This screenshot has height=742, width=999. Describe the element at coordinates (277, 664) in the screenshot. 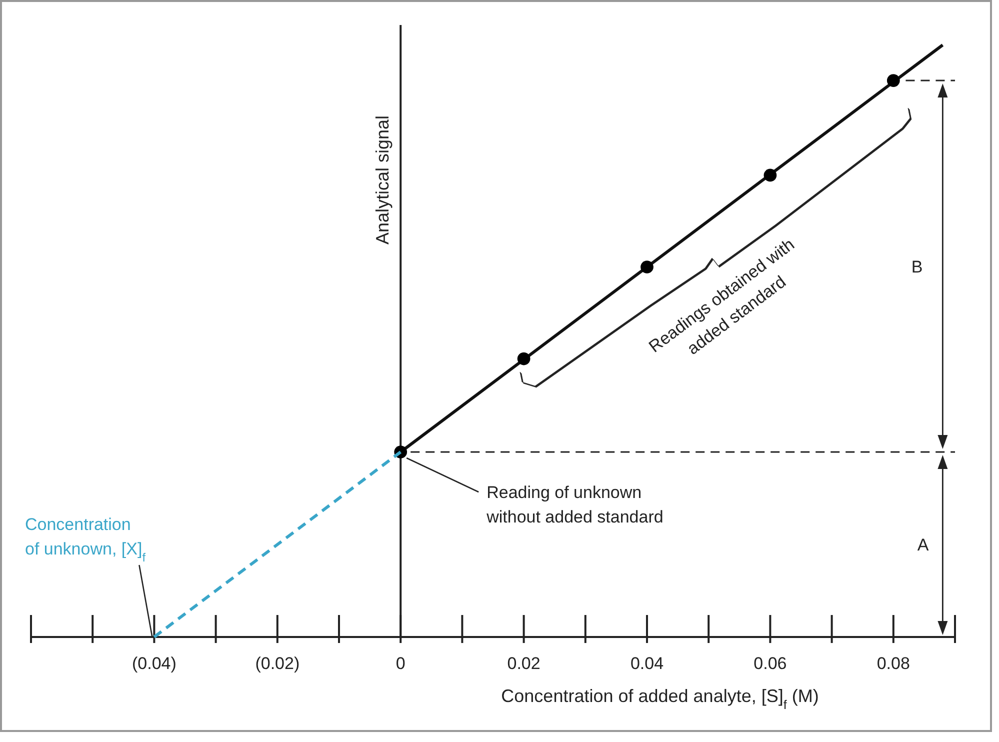

I see `x-tick-label: (0.02)` at that location.